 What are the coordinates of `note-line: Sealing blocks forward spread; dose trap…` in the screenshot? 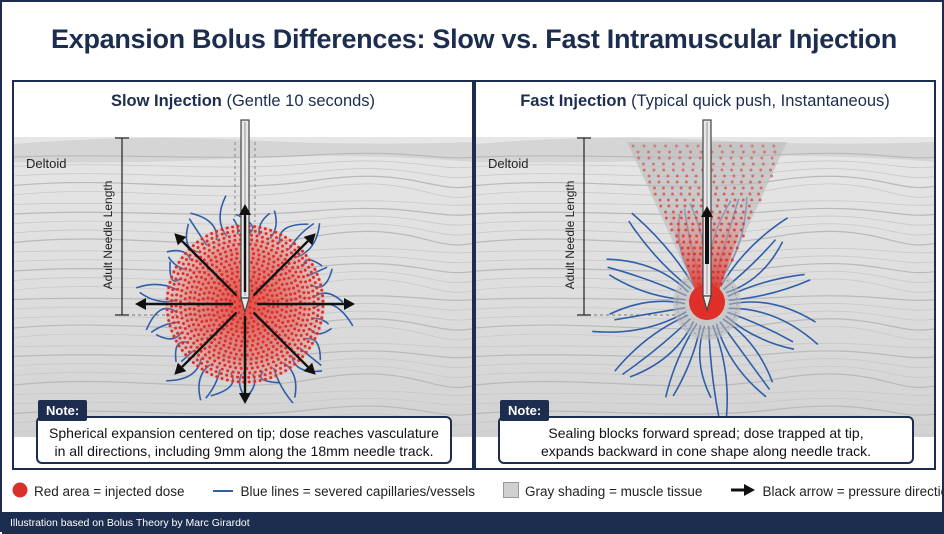 It's located at (706, 433).